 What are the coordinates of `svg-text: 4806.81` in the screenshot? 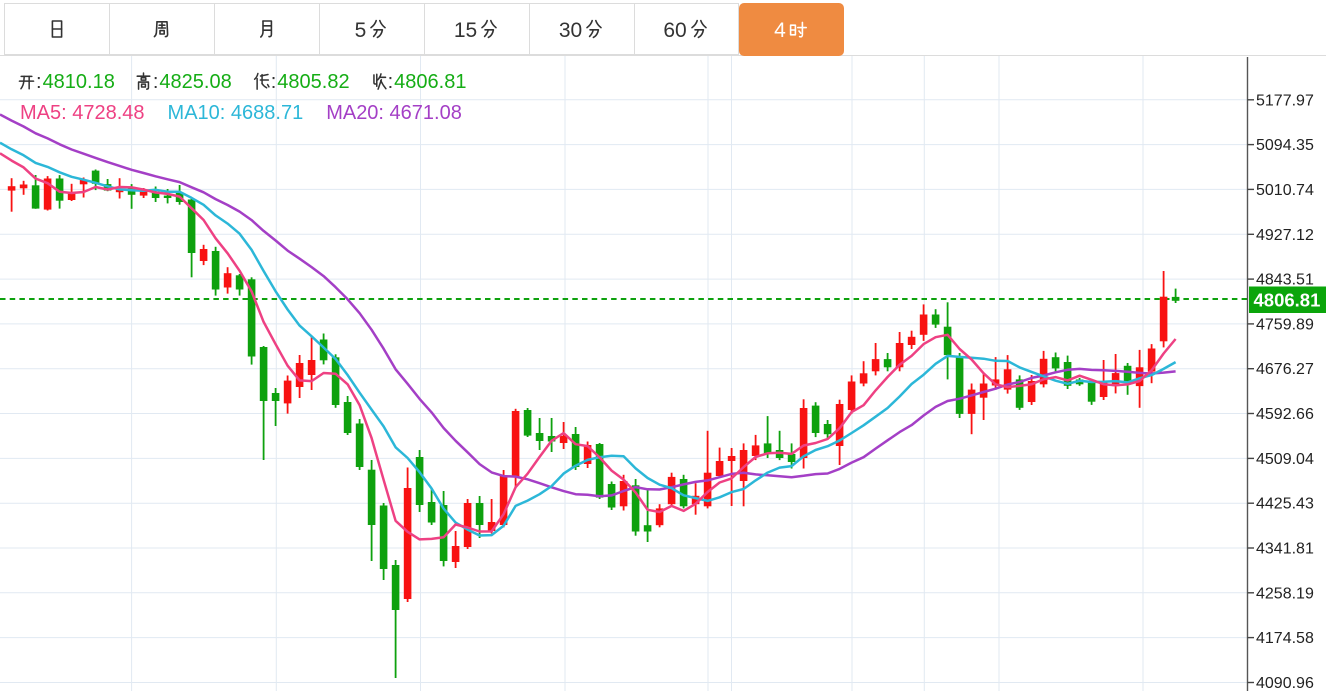 It's located at (1287, 300).